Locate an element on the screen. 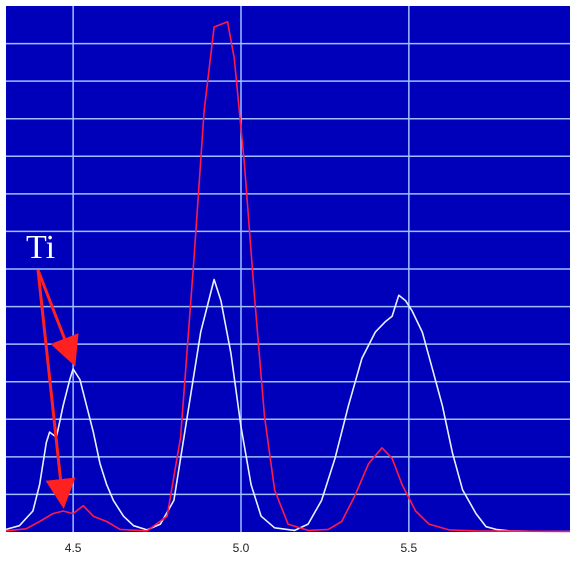 Image resolution: width=576 pixels, height=562 pixels. ti-annotation-label: Ti is located at coordinates (40, 247).